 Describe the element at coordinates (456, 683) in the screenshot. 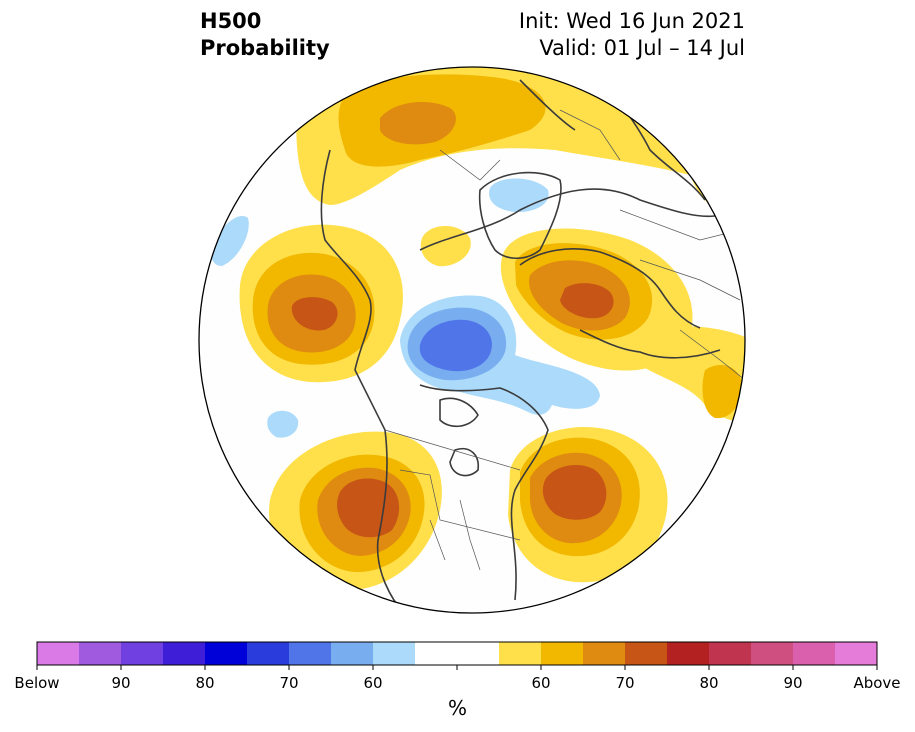

I see `colorbar-tick-labels: 90 80 70 60 60 70 80 90` at that location.